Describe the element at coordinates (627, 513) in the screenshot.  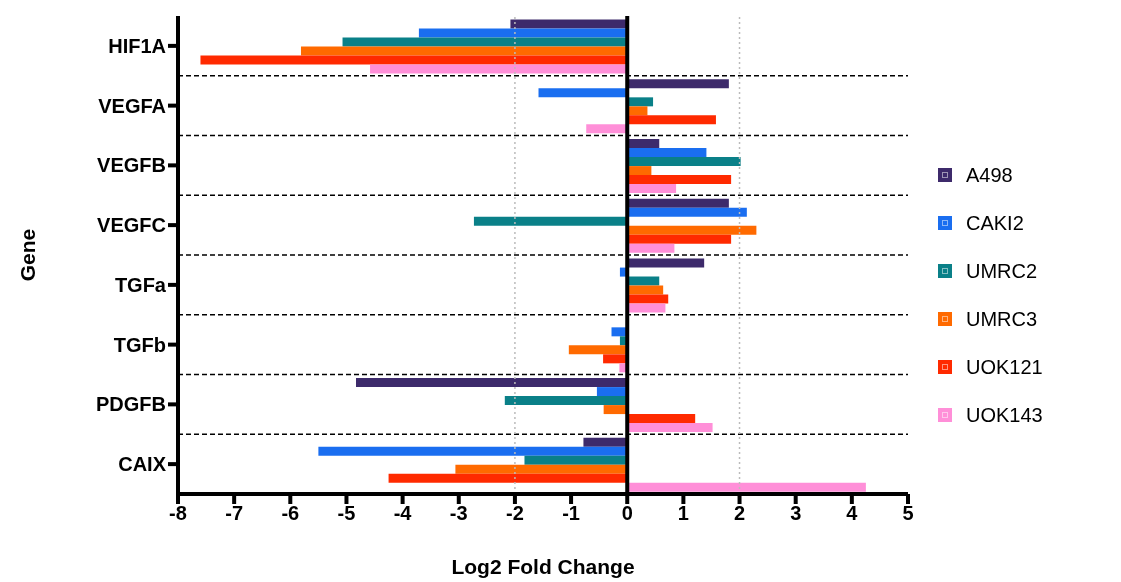
I see `x-tick-label: 0` at that location.